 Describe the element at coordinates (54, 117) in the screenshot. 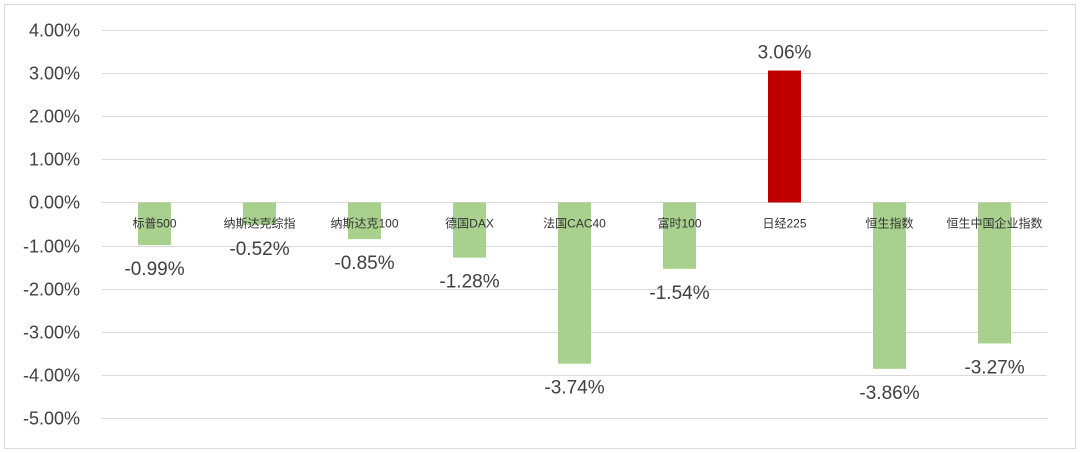

I see `y-tick-label: 2.00%` at that location.